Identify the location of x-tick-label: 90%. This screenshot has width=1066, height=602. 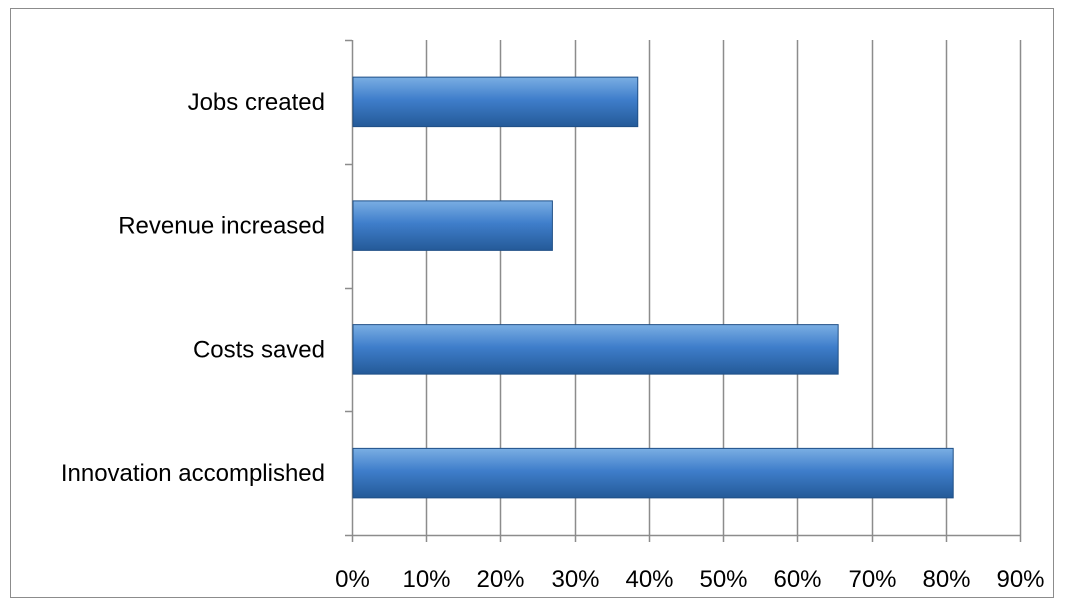
(1020, 579).